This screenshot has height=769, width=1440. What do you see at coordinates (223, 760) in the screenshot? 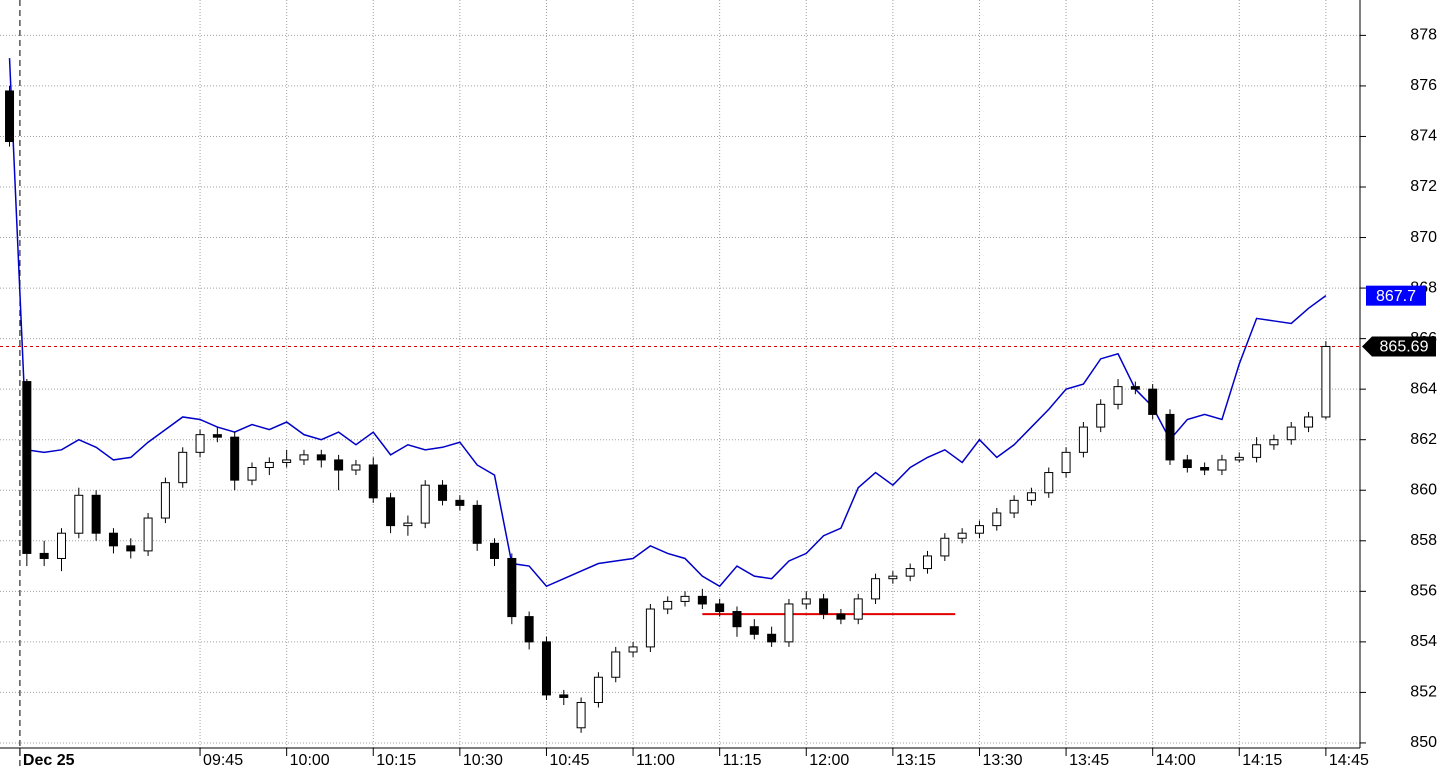
I see `x-tick-label: 09:45` at bounding box center [223, 760].